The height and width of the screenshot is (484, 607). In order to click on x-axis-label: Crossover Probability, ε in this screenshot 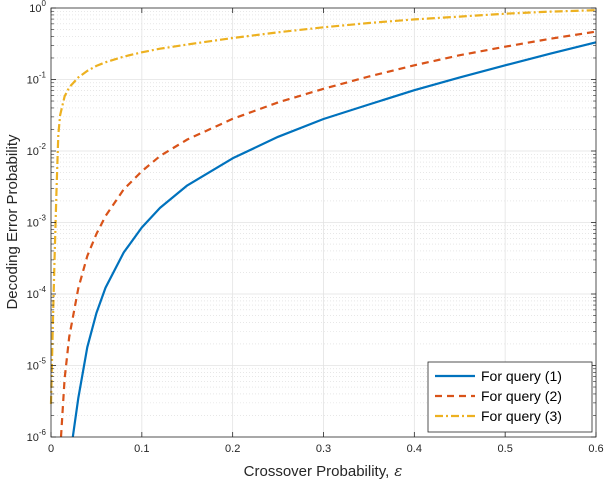, I will do `click(323, 471)`.